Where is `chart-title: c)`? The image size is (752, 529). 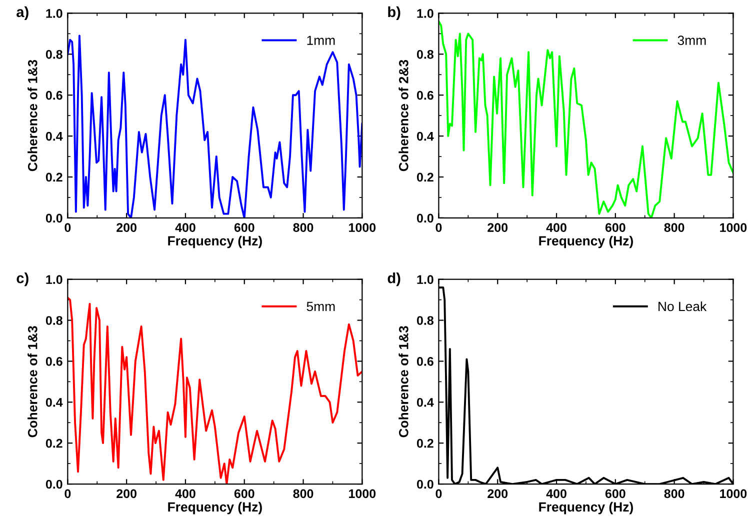
chart-title: c) is located at coordinates (22, 279).